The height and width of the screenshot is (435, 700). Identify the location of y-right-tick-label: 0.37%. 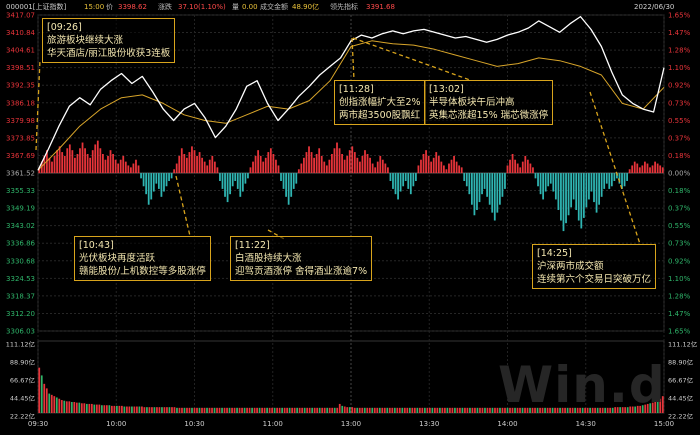
(679, 209).